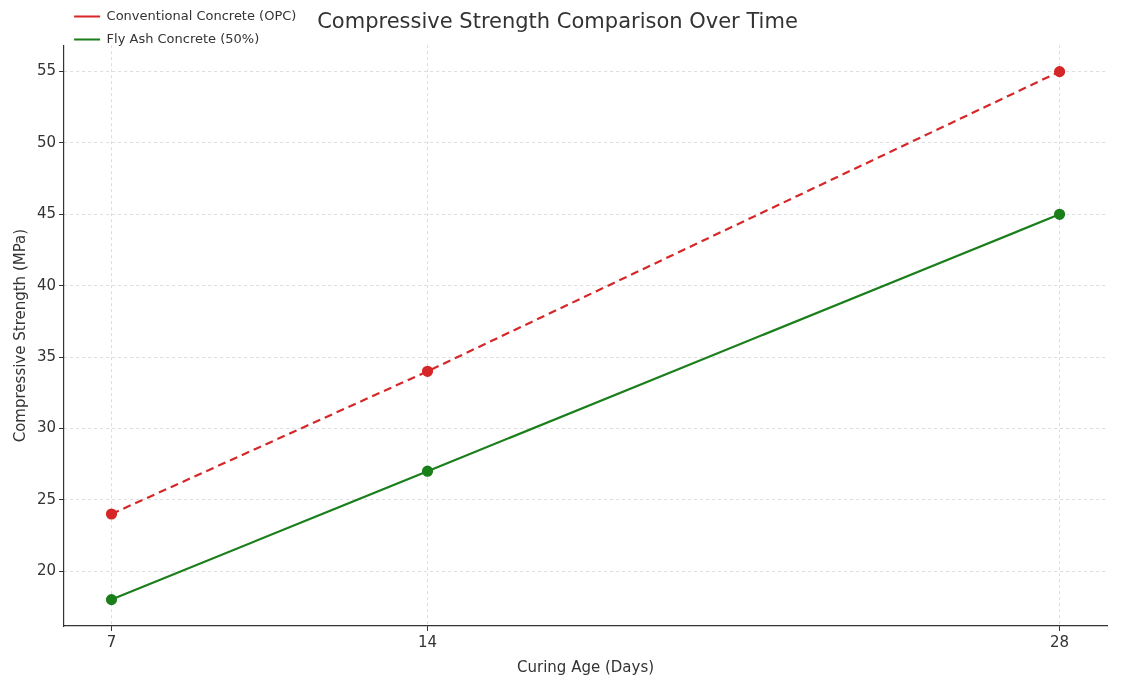 Image resolution: width=1147 pixels, height=687 pixels. What do you see at coordinates (557, 21) in the screenshot?
I see `chart-title: Compressive Strength Comparison Over Time` at bounding box center [557, 21].